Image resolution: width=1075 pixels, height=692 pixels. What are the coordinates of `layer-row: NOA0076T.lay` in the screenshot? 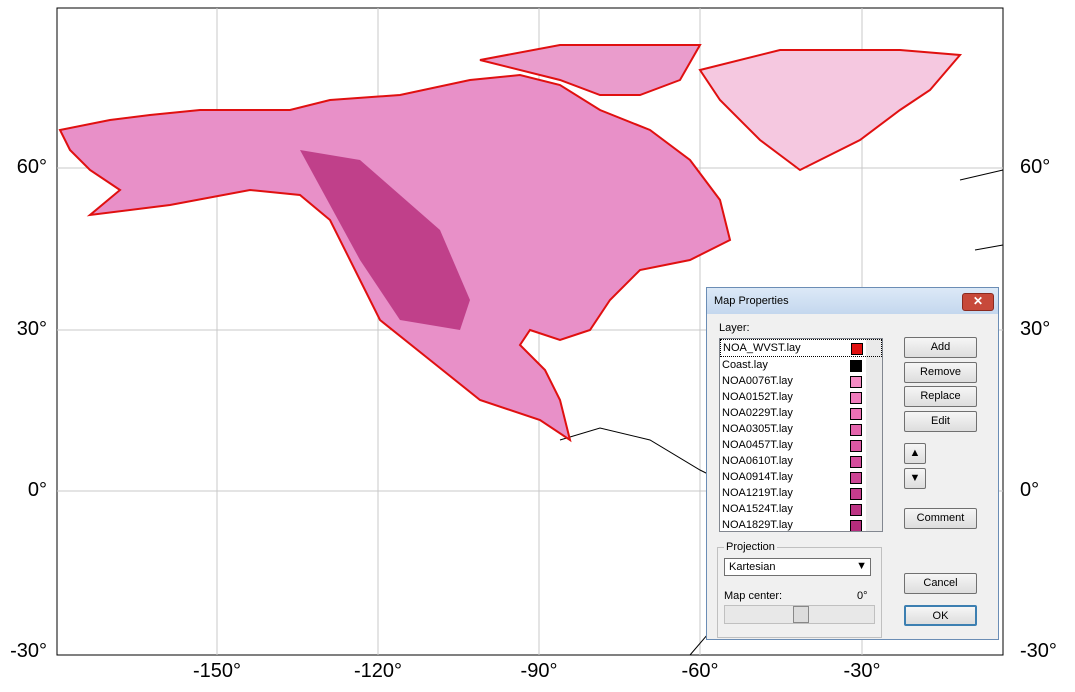 It's located at (801, 381).